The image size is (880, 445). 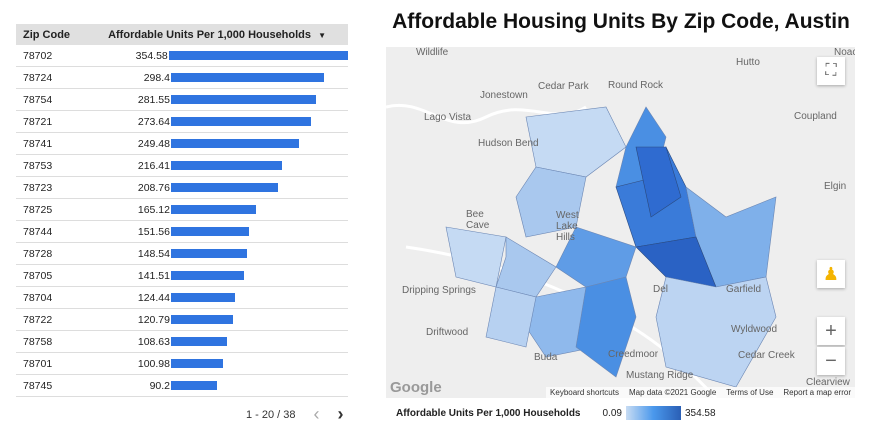 I want to click on value-cell: 273.64, so click(x=153, y=121).